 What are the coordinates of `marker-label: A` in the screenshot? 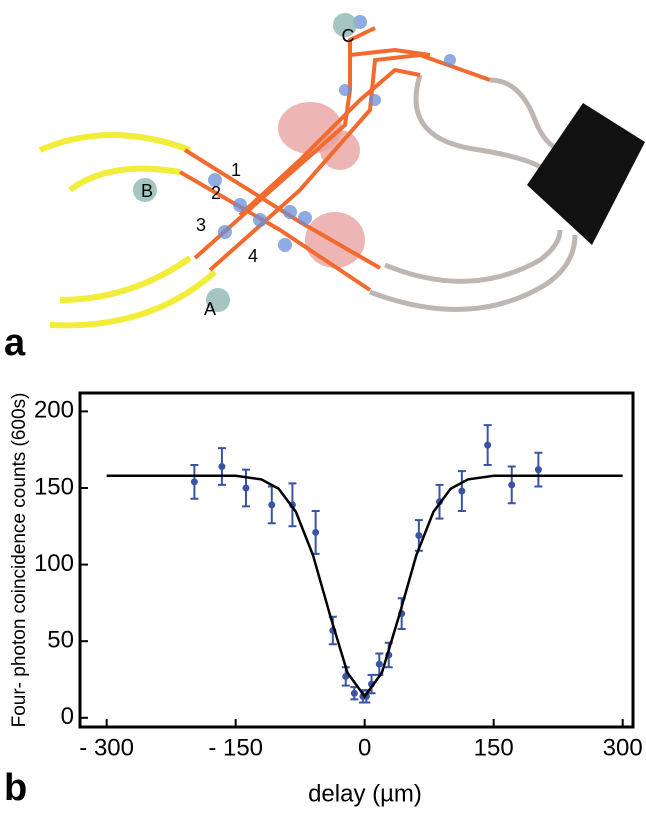 It's located at (210, 309).